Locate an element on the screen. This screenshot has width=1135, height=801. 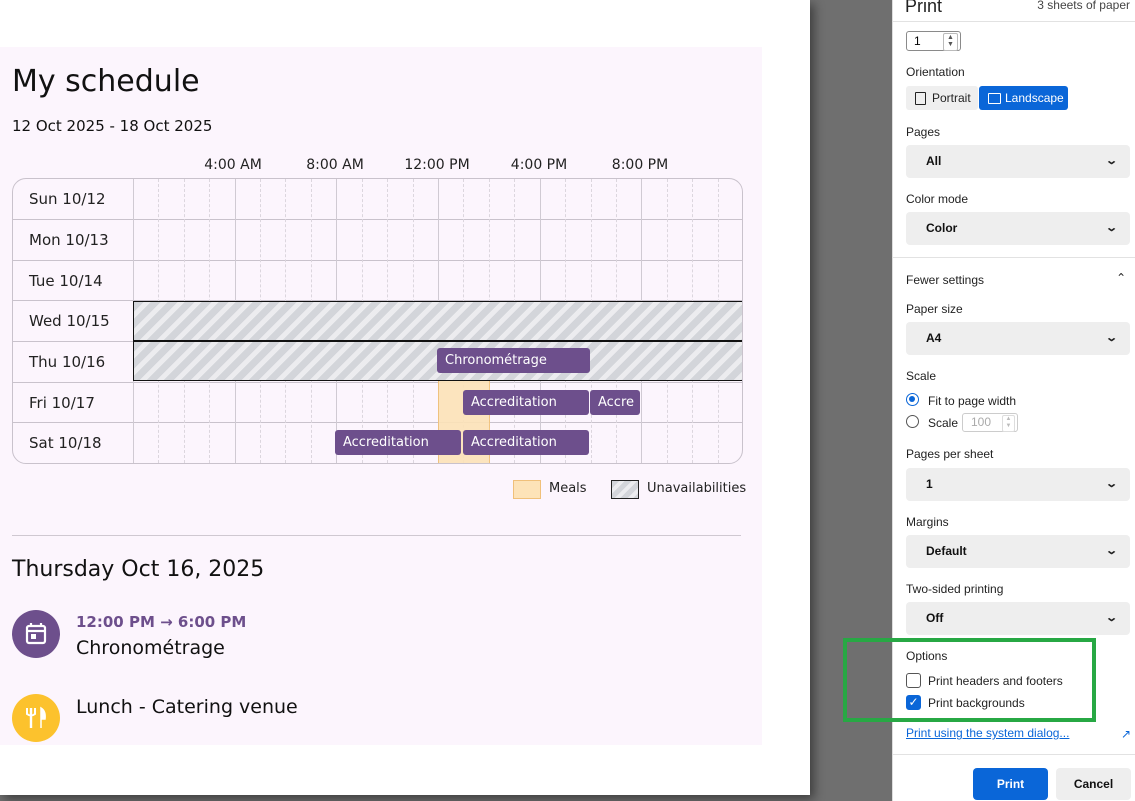
cancel-button: Cancel is located at coordinates (1093, 784).